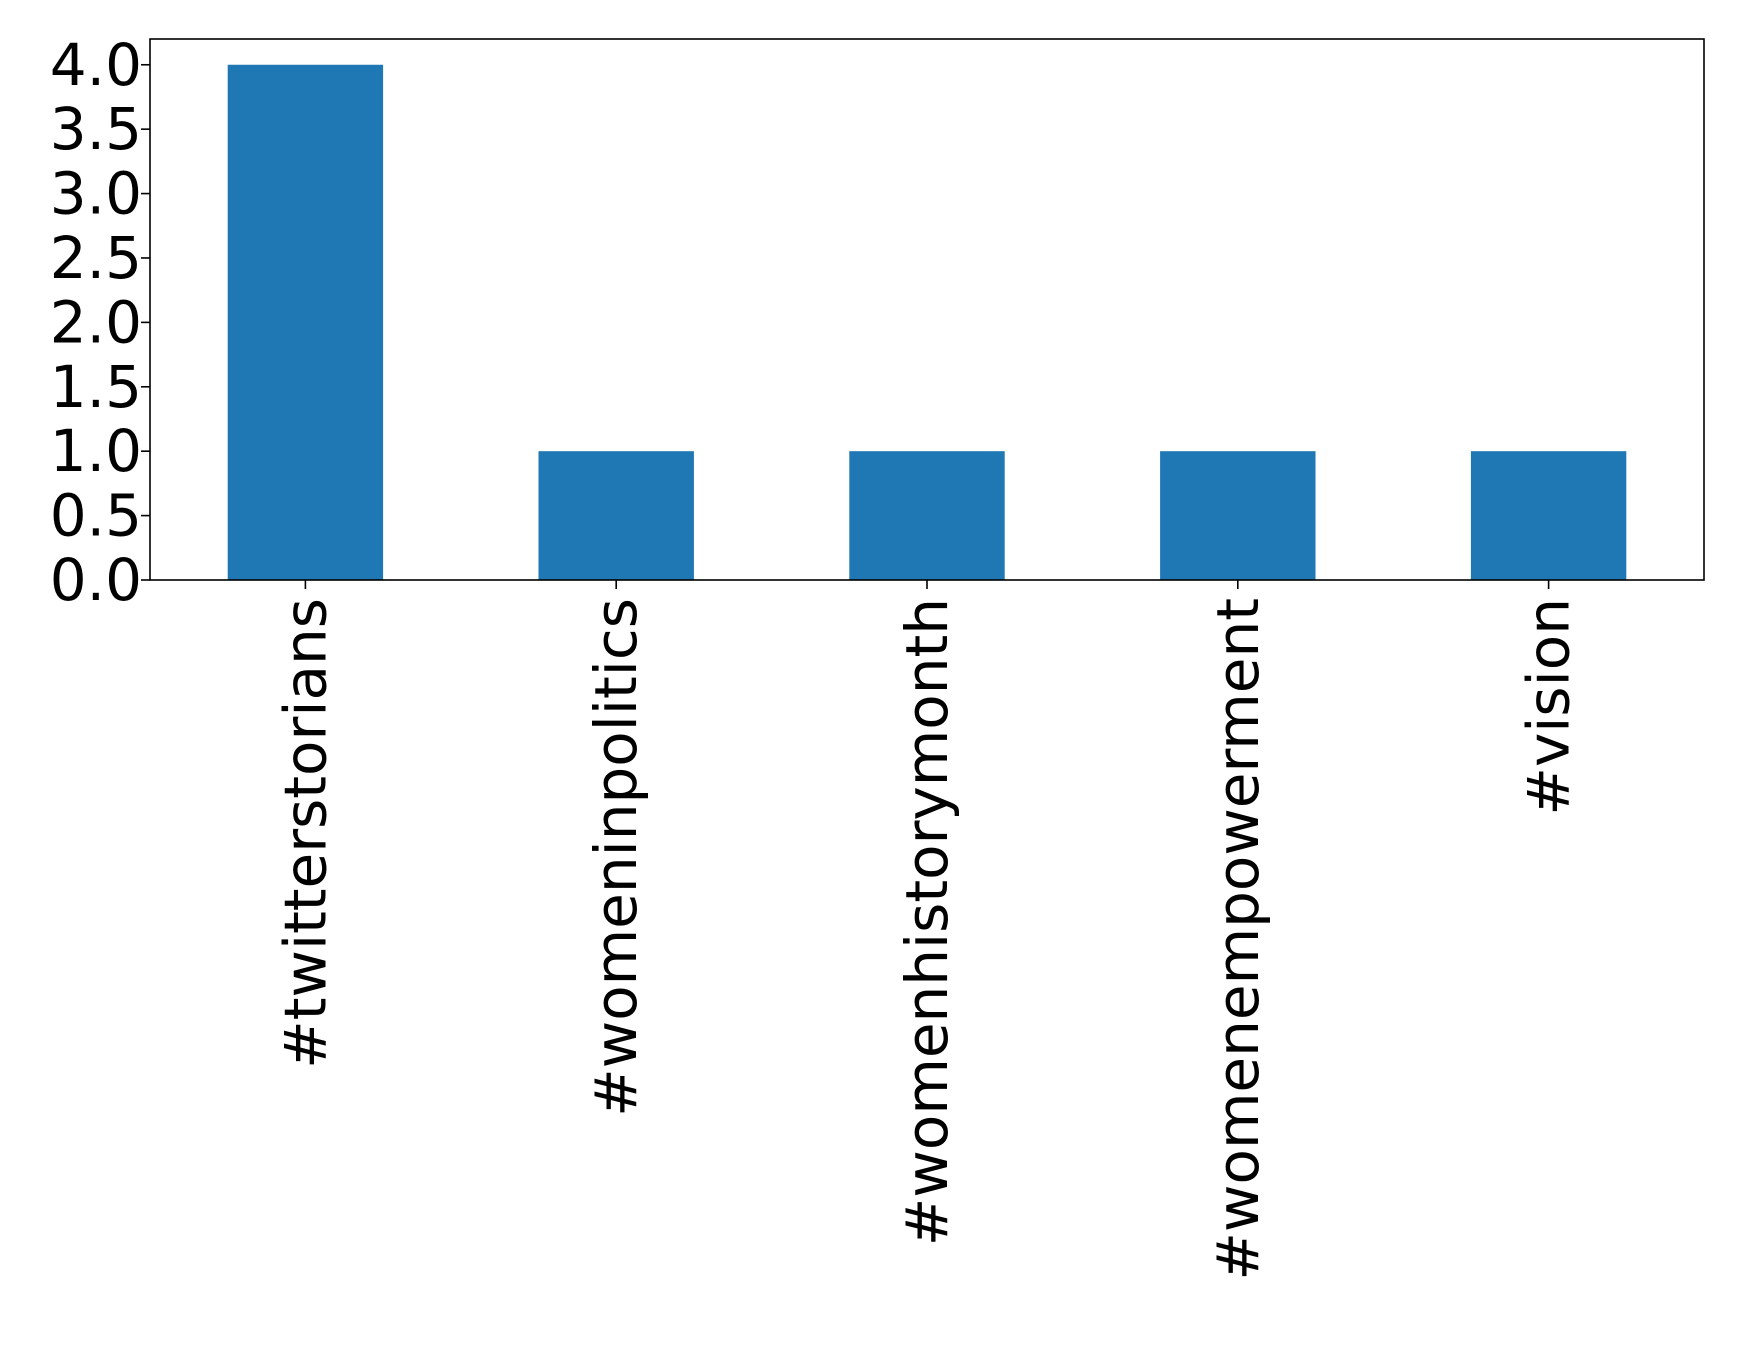 The image size is (1739, 1363). What do you see at coordinates (96, 322) in the screenshot?
I see `y-tick-label: 2.0` at bounding box center [96, 322].